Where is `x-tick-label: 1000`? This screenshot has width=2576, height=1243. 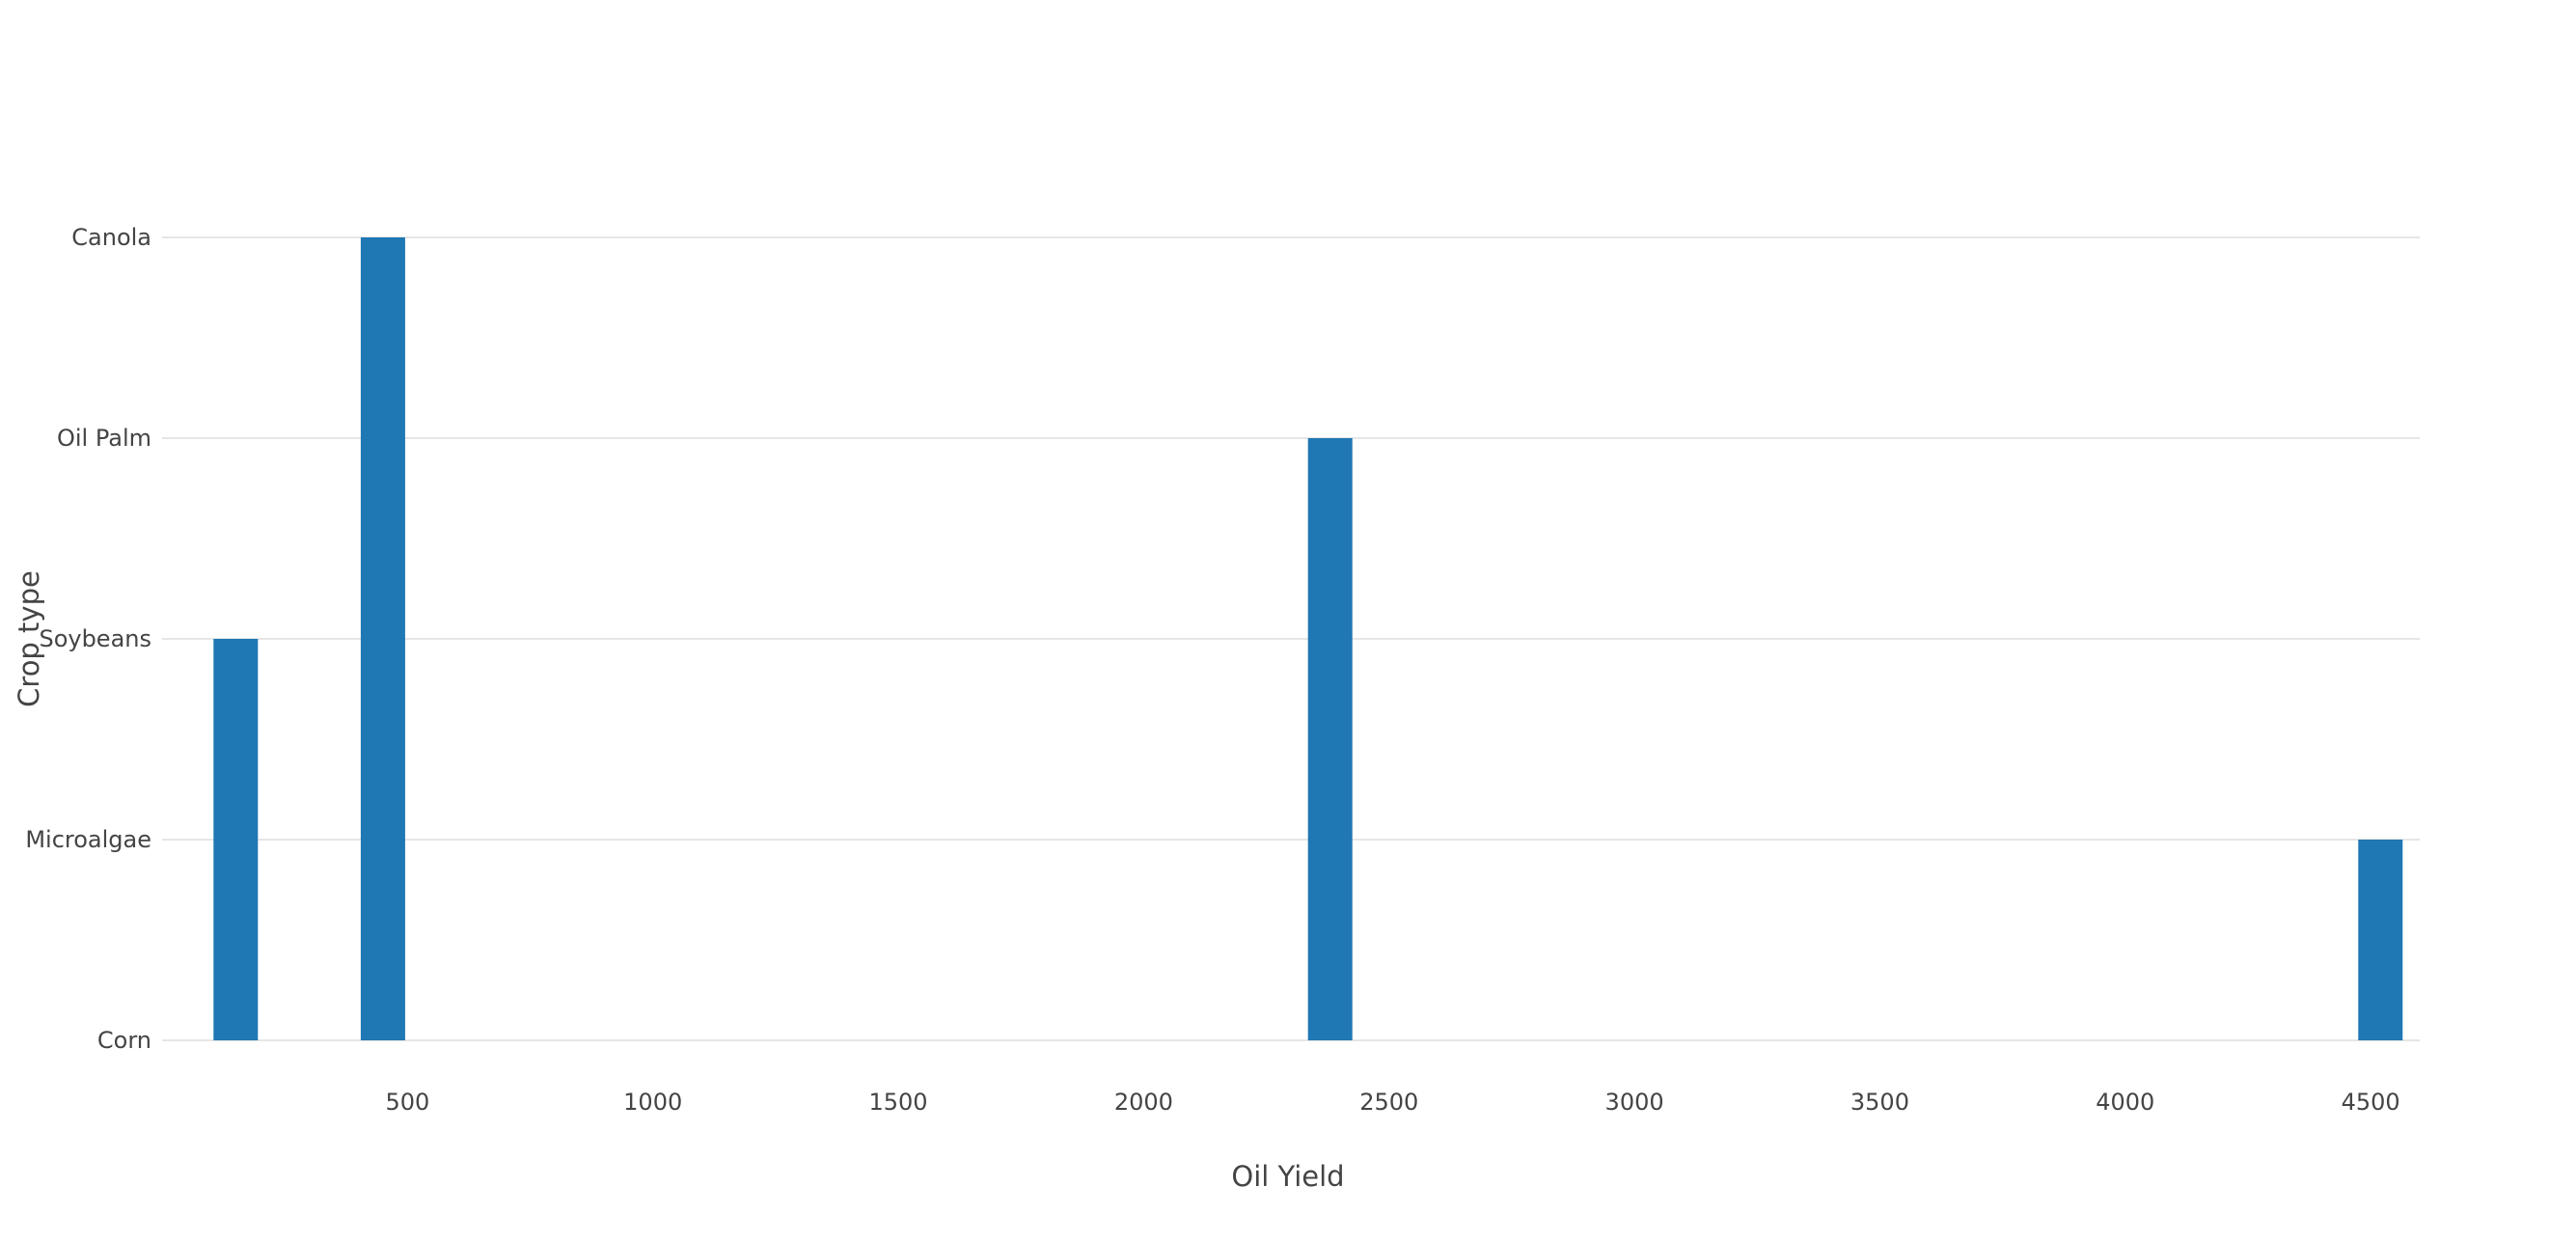 x-tick-label: 1000 is located at coordinates (652, 1102).